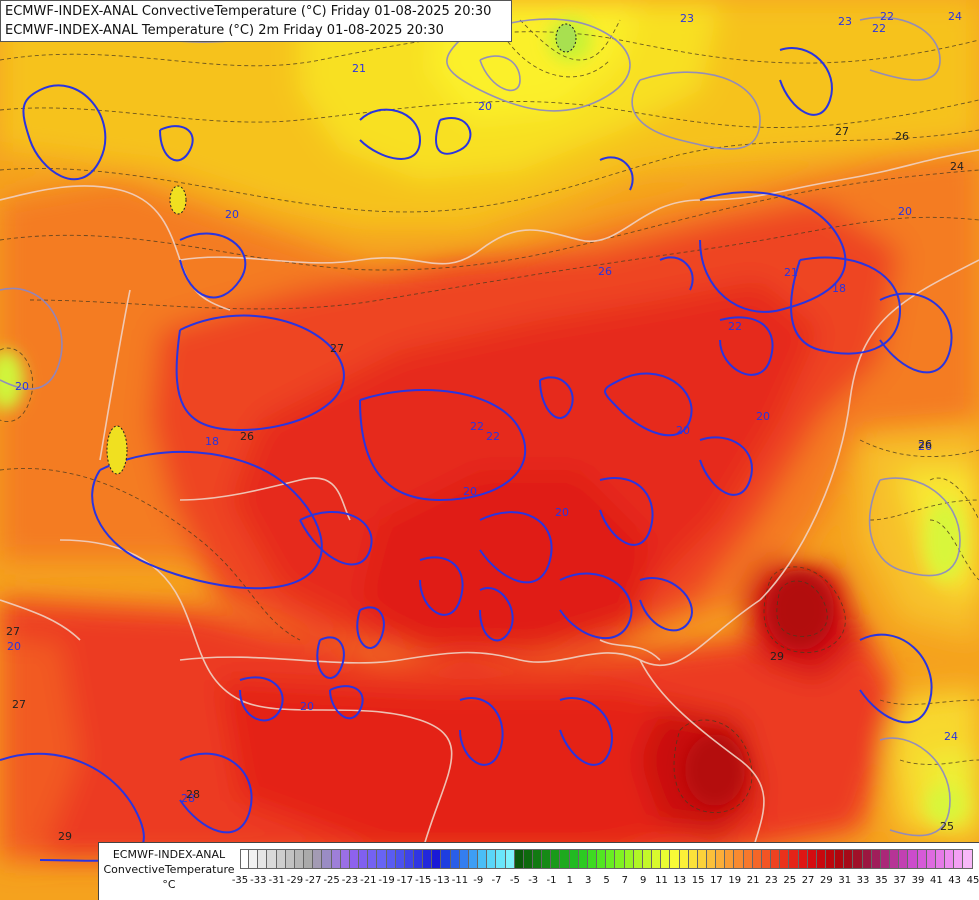  What do you see at coordinates (386, 880) in the screenshot?
I see `legend-tick-label: -19` at bounding box center [386, 880].